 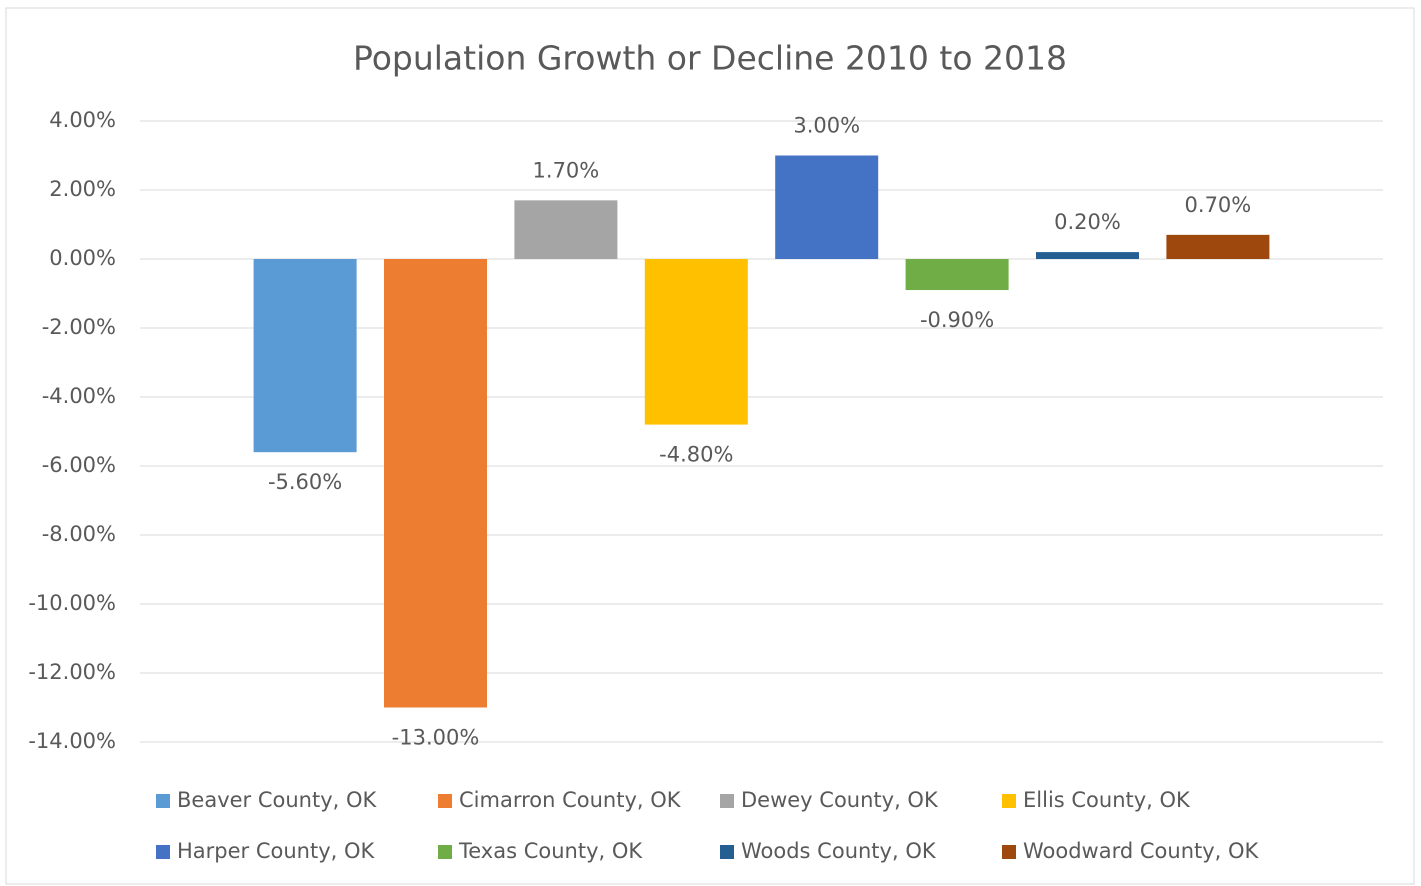 I want to click on legend-label: Cimarron County, OK, so click(x=570, y=800).